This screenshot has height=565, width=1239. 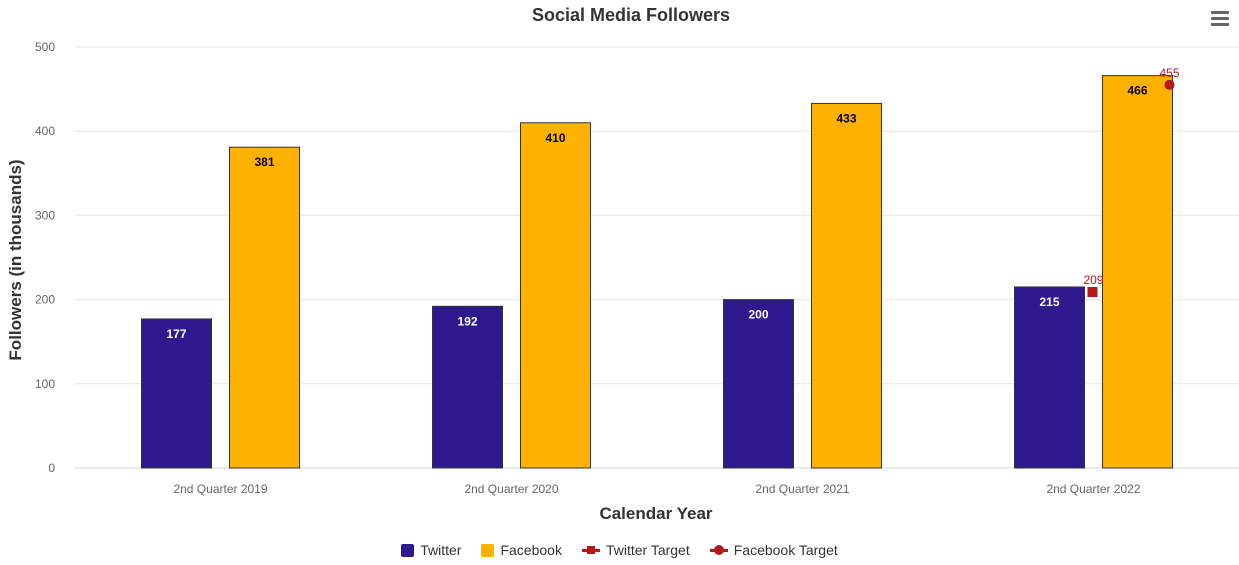 I want to click on marker-label-facebook-target-3: 455, so click(x=1169, y=73).